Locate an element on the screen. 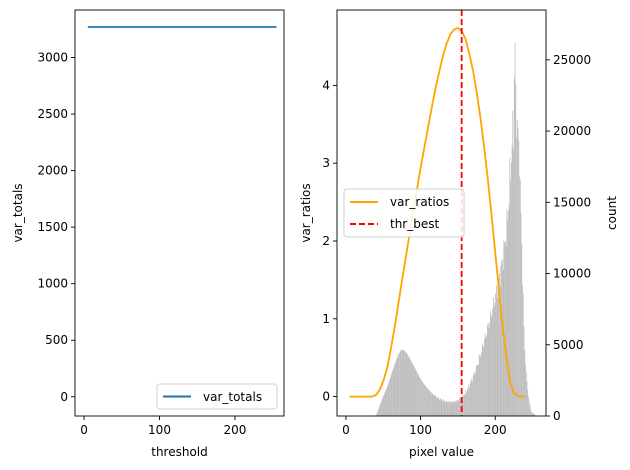  left-x-tick-label-1: 100 is located at coordinates (159, 430).